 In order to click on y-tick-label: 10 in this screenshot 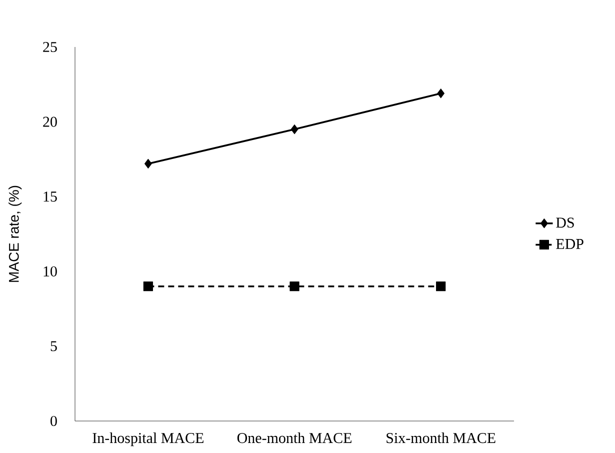, I will do `click(50, 271)`.